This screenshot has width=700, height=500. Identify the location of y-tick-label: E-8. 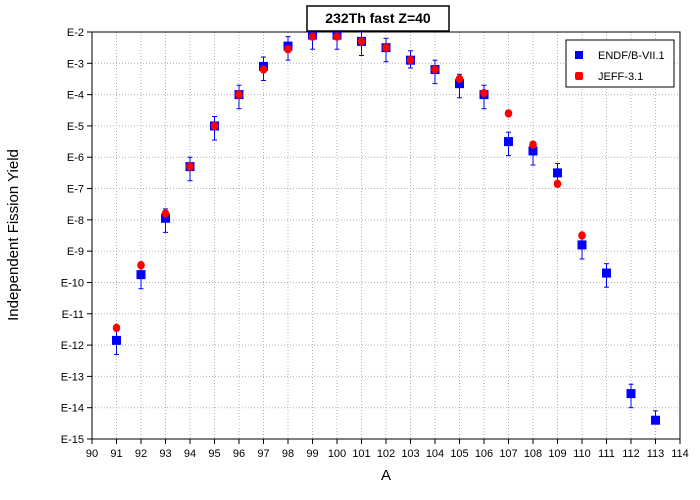
(75, 221).